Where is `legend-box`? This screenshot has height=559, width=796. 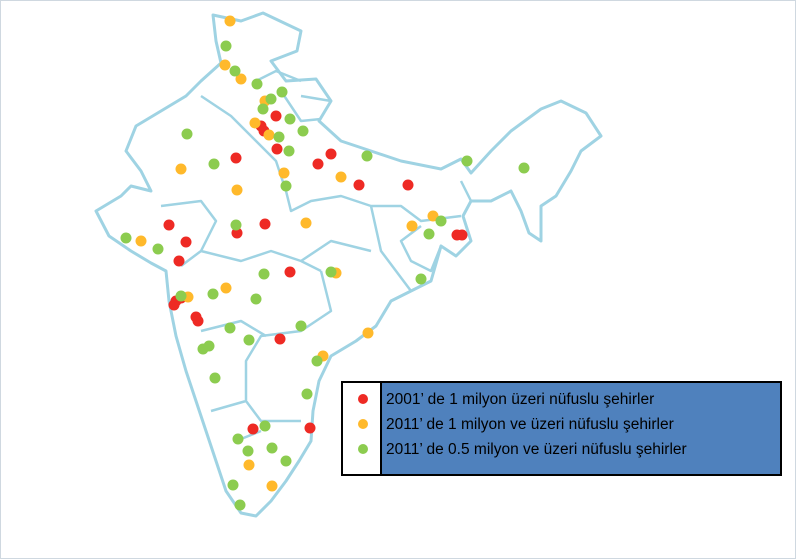 legend-box is located at coordinates (581, 428).